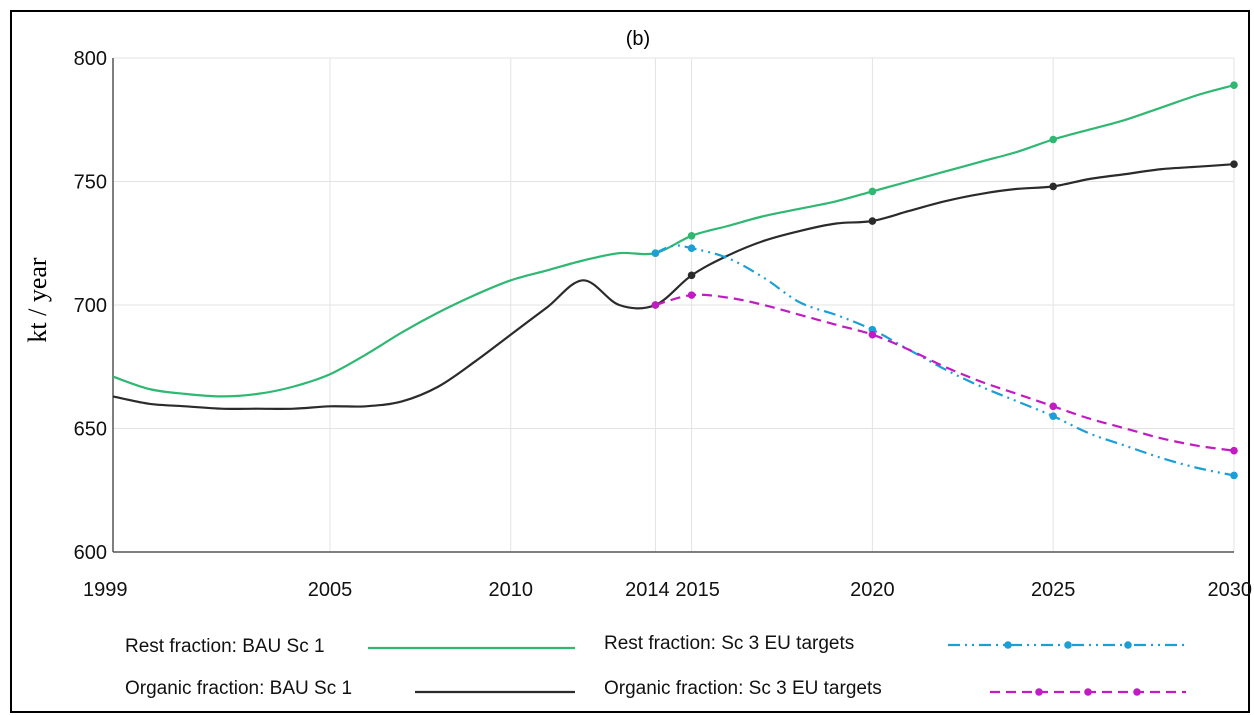 The height and width of the screenshot is (715, 1254). Describe the element at coordinates (1053, 590) in the screenshot. I see `x-tick-label: 2025` at that location.